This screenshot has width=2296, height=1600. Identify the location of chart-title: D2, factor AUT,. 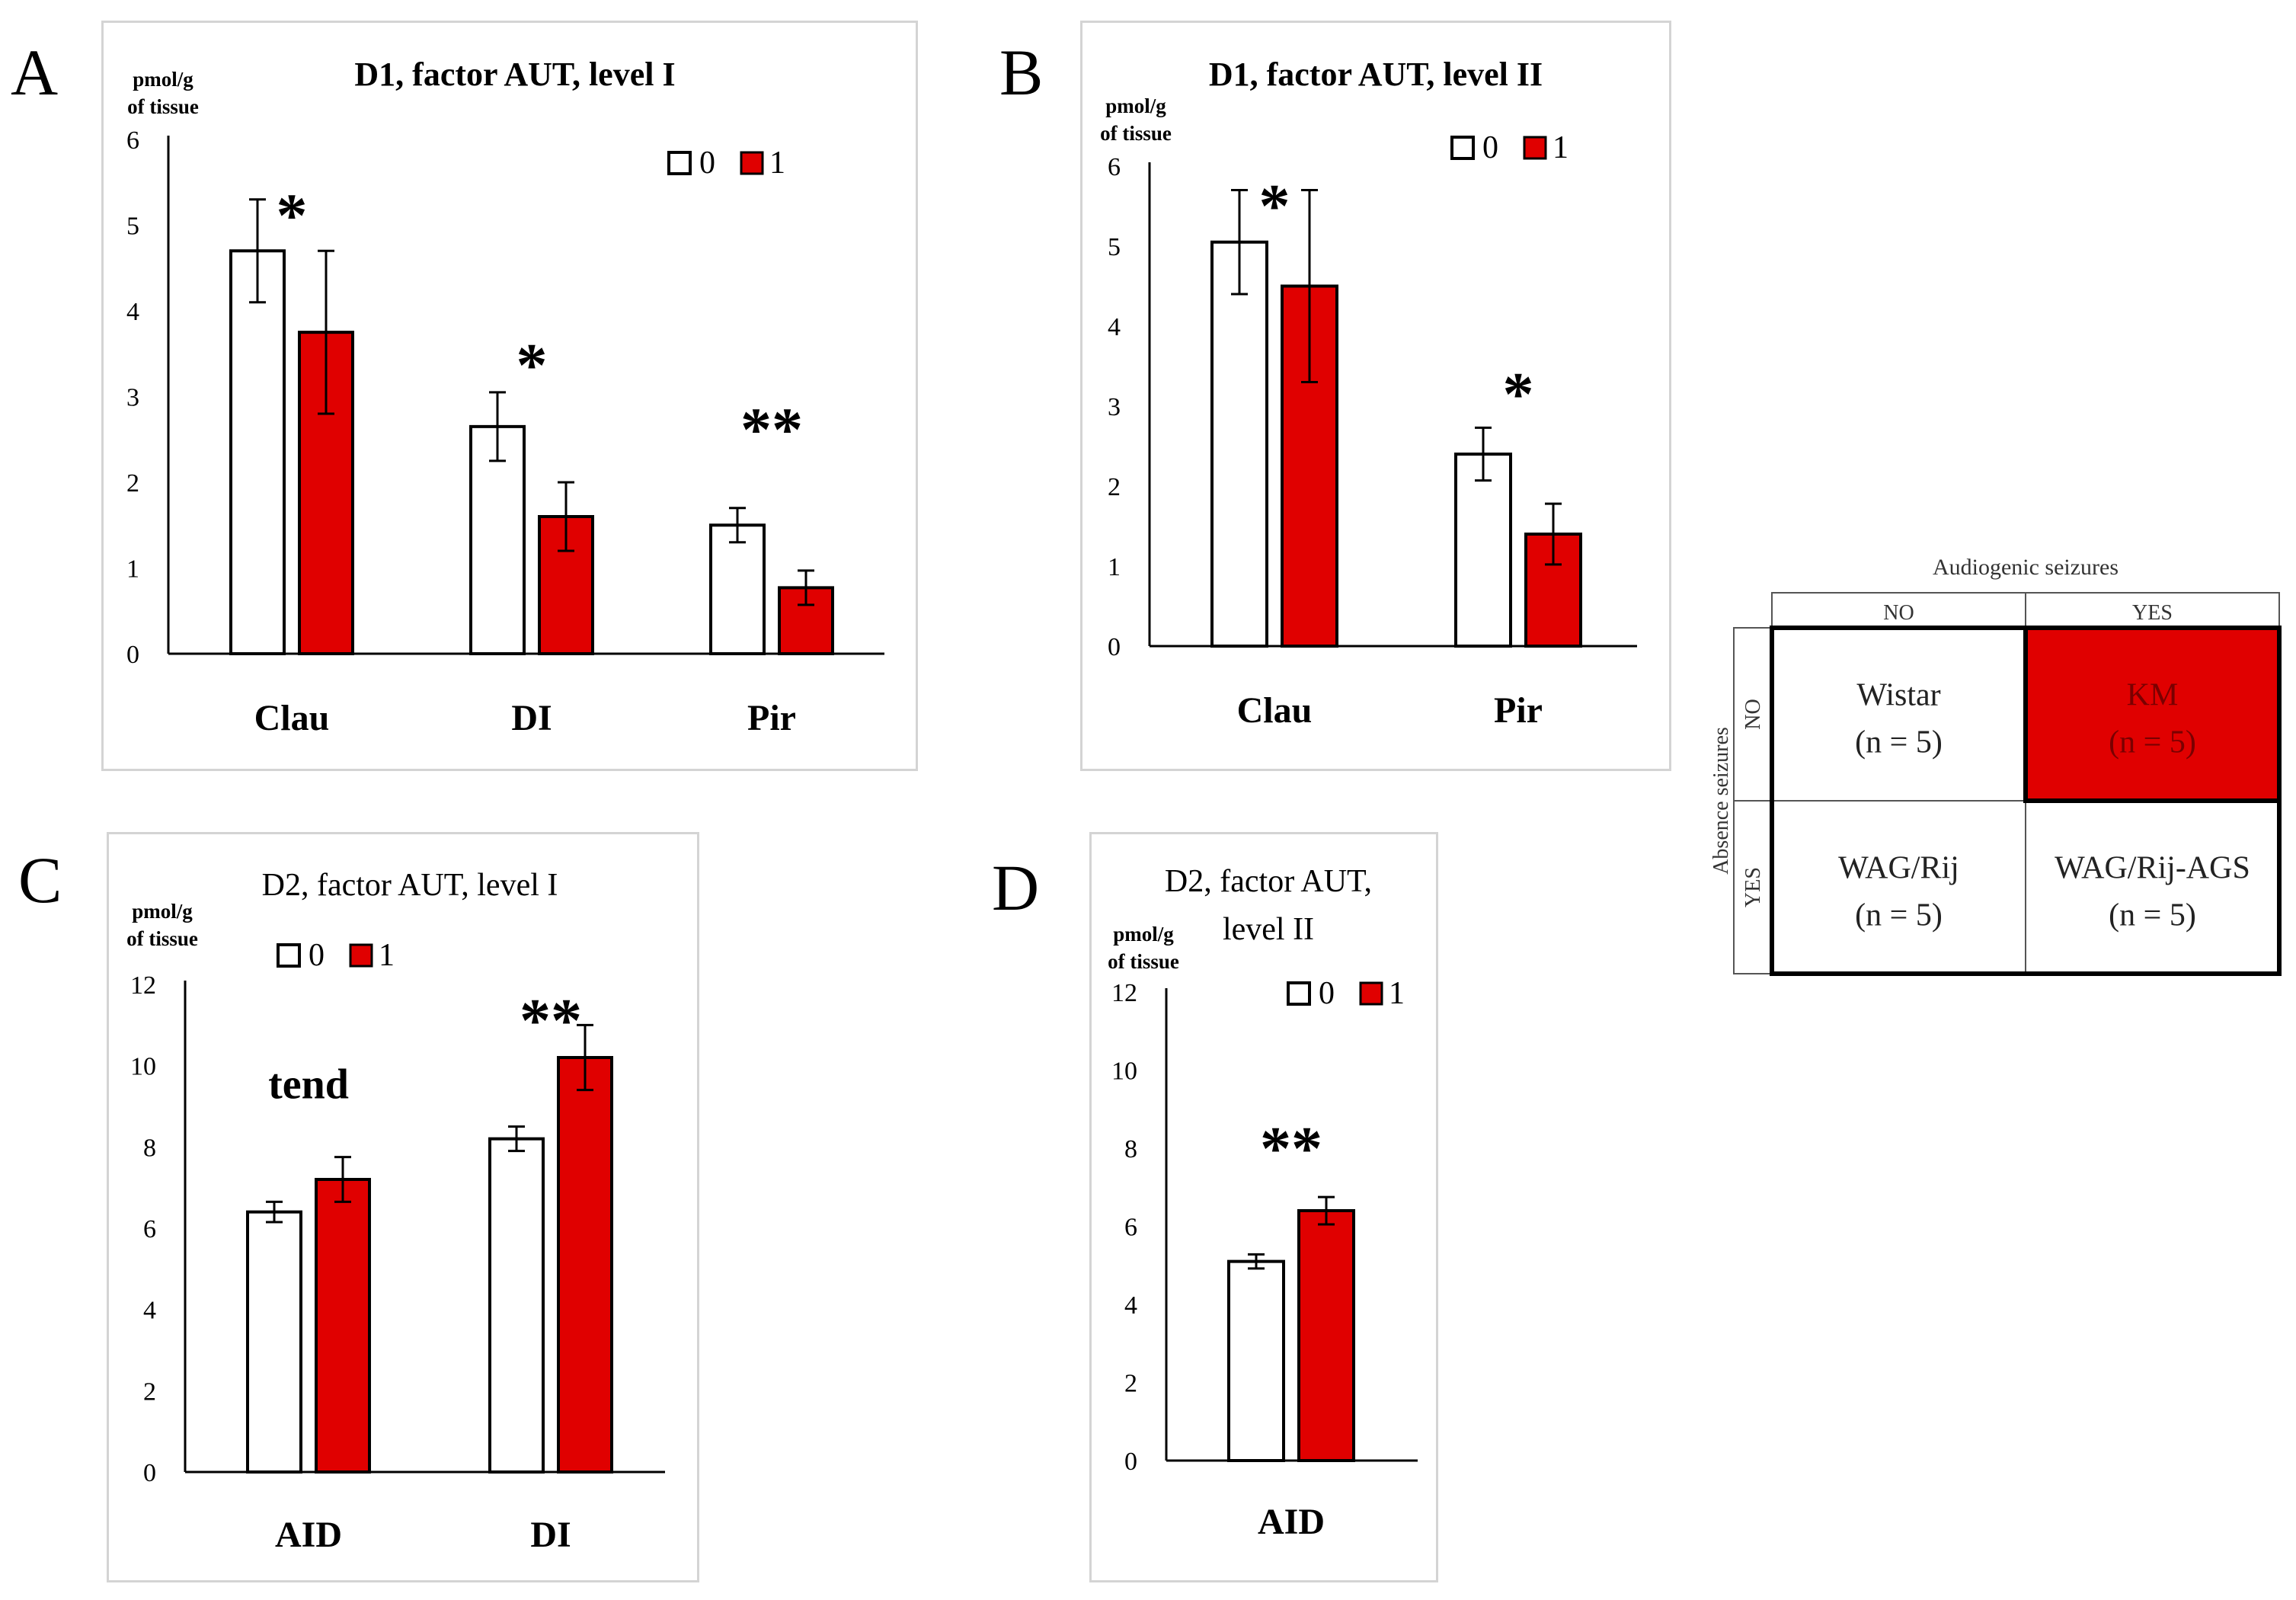
(1268, 881).